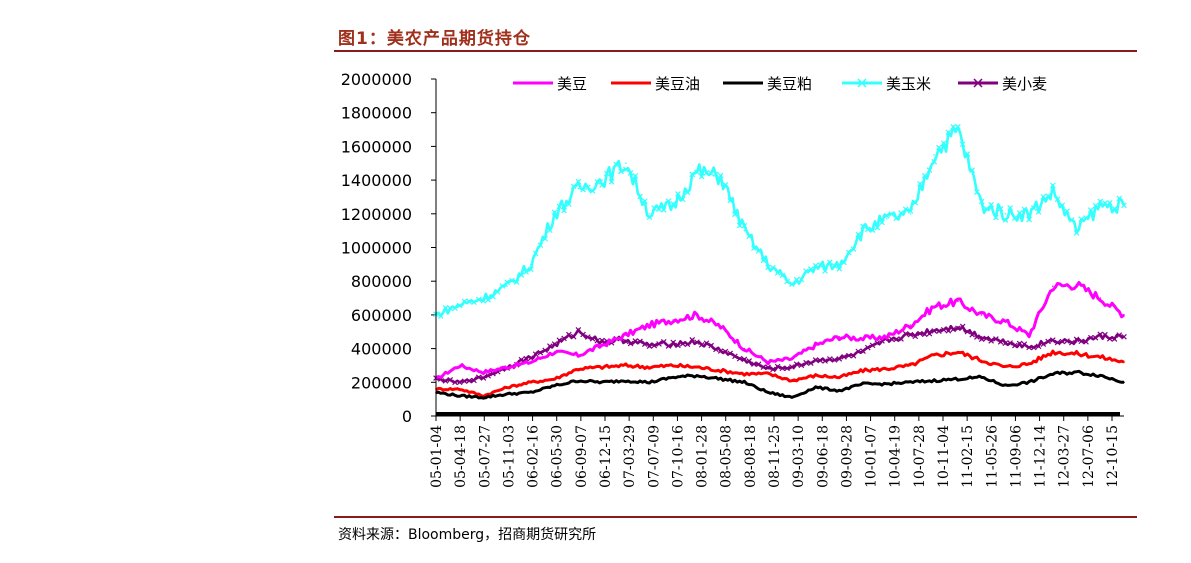 This screenshot has width=1191, height=563. What do you see at coordinates (780, 384) in the screenshot?
I see `series-美豆粕` at bounding box center [780, 384].